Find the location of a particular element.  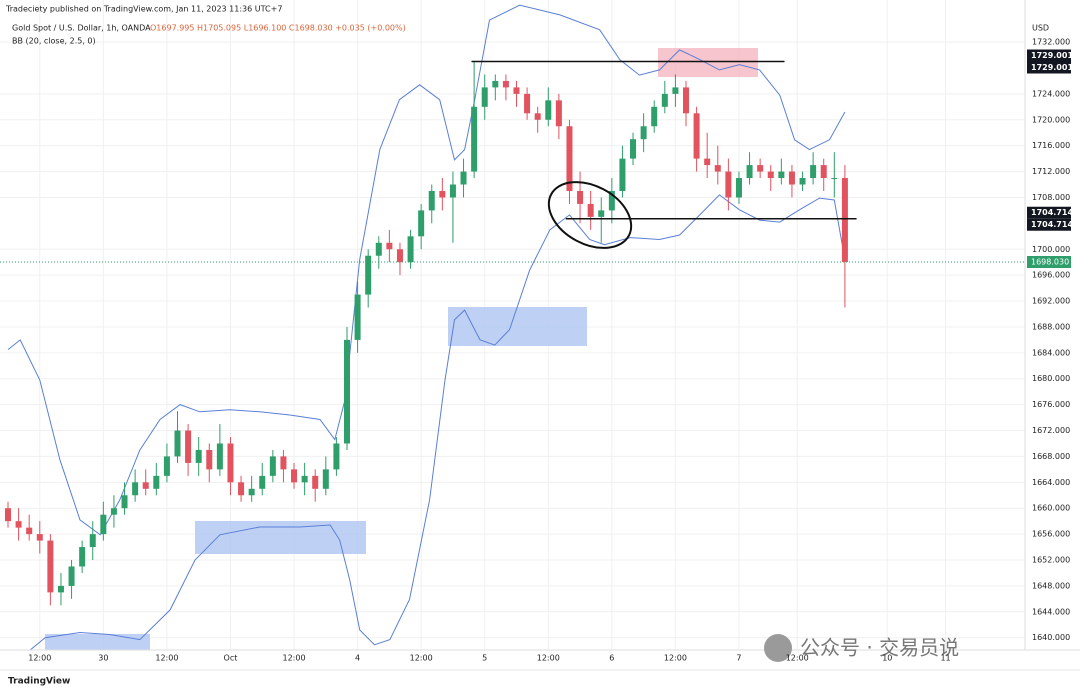

y-tick-label: 1732.000 is located at coordinates (1051, 42).